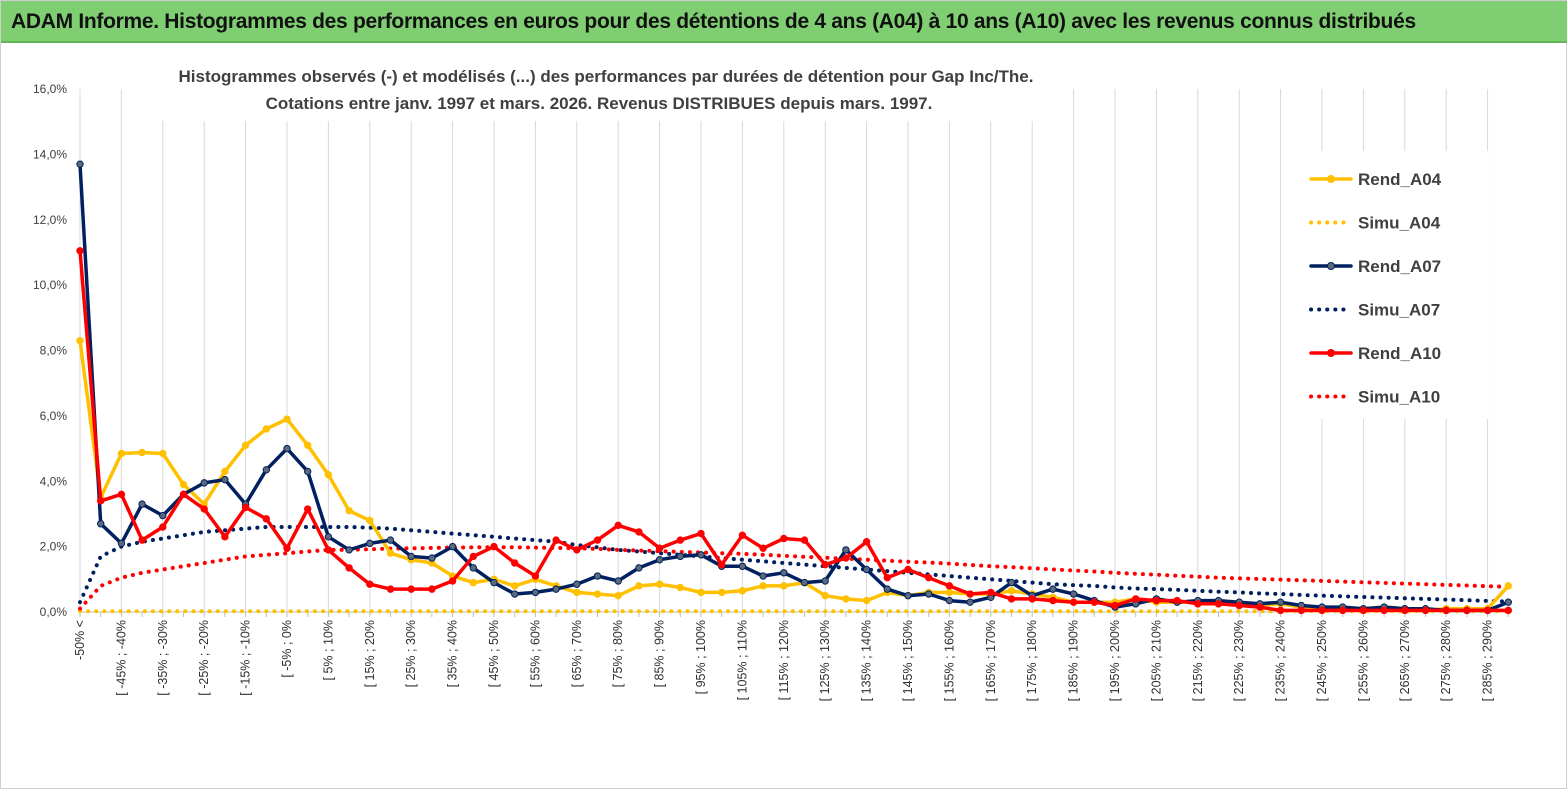  What do you see at coordinates (577, 653) in the screenshot?
I see `x-tick-label: [ 65% ; 70%` at bounding box center [577, 653].